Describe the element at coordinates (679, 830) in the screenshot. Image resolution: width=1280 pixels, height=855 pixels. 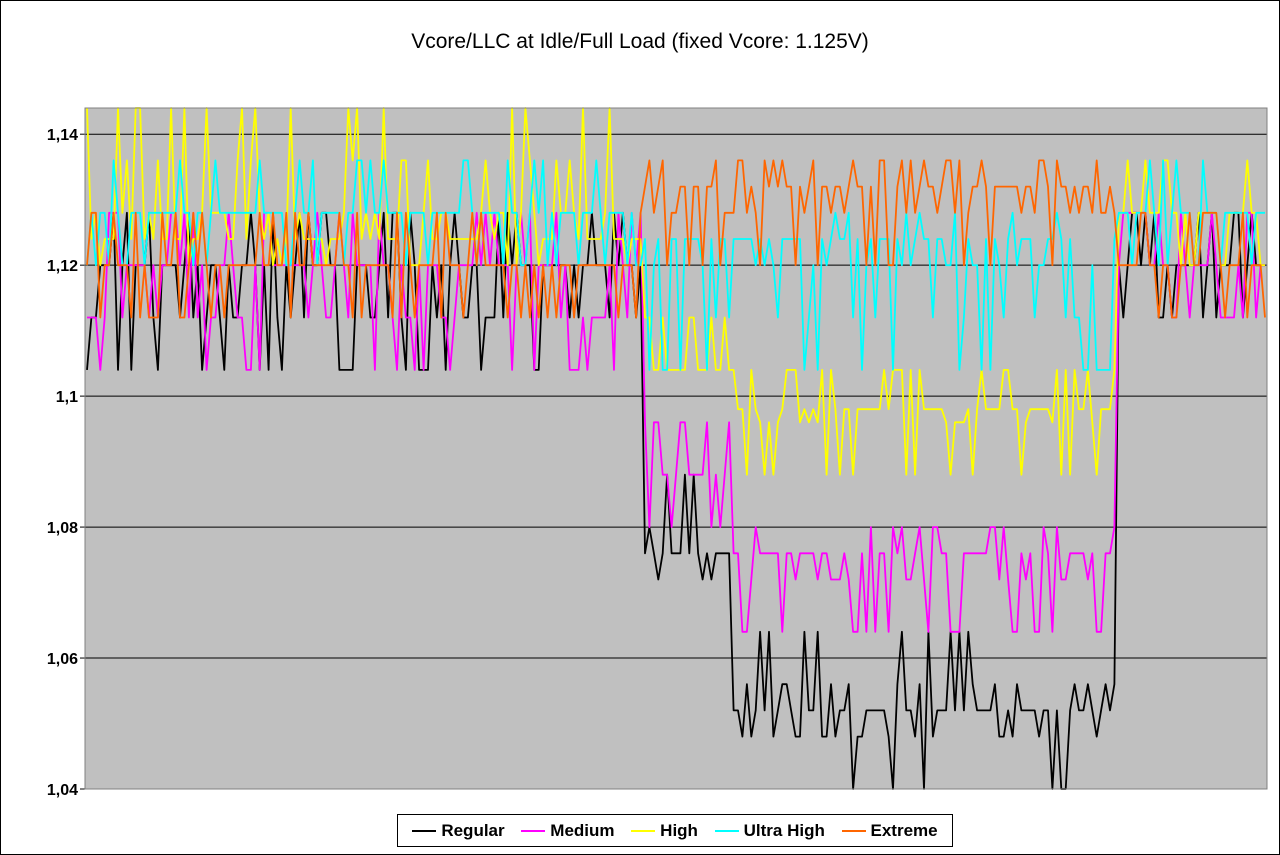
I see `legend-label: High` at that location.